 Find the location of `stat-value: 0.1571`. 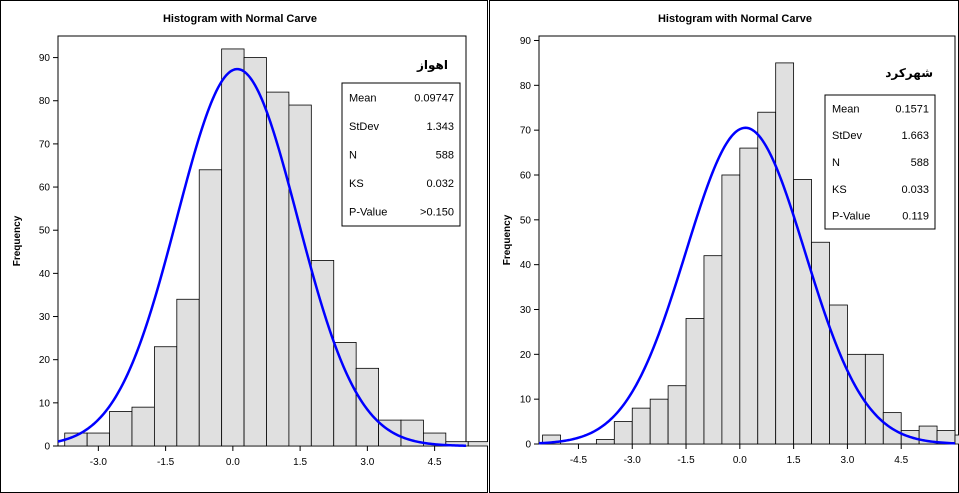

stat-value: 0.1571 is located at coordinates (912, 109).